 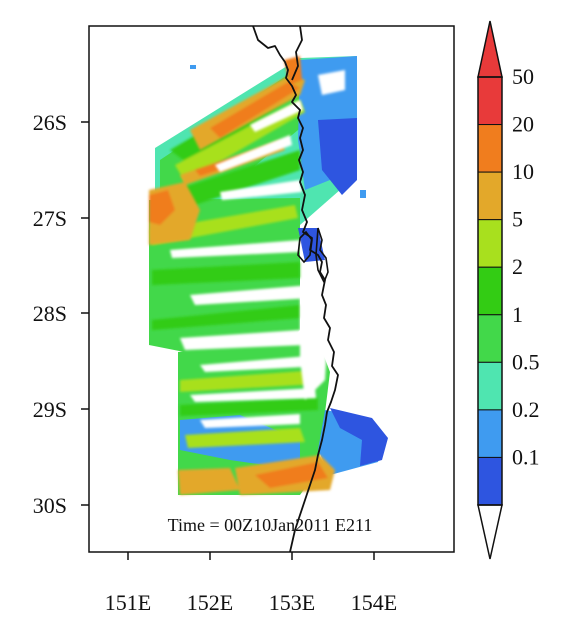 I want to click on colorbar-label: 10, so click(x=523, y=171).